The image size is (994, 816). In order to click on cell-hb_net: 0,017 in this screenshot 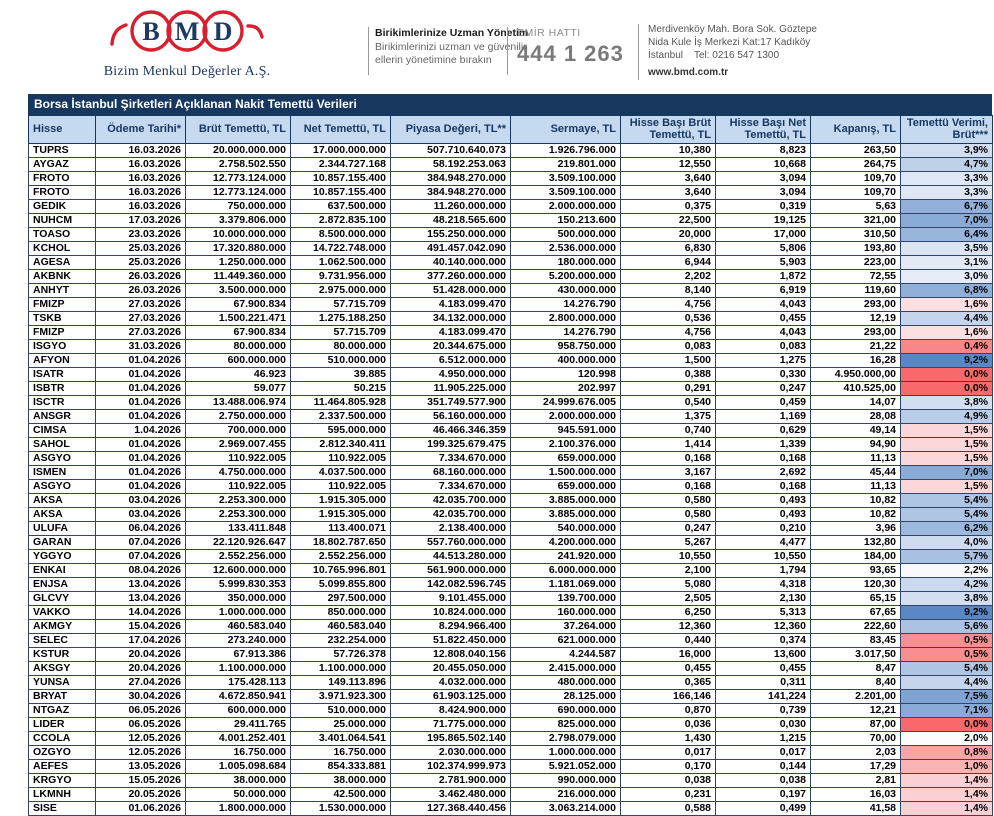, I will do `click(763, 752)`.